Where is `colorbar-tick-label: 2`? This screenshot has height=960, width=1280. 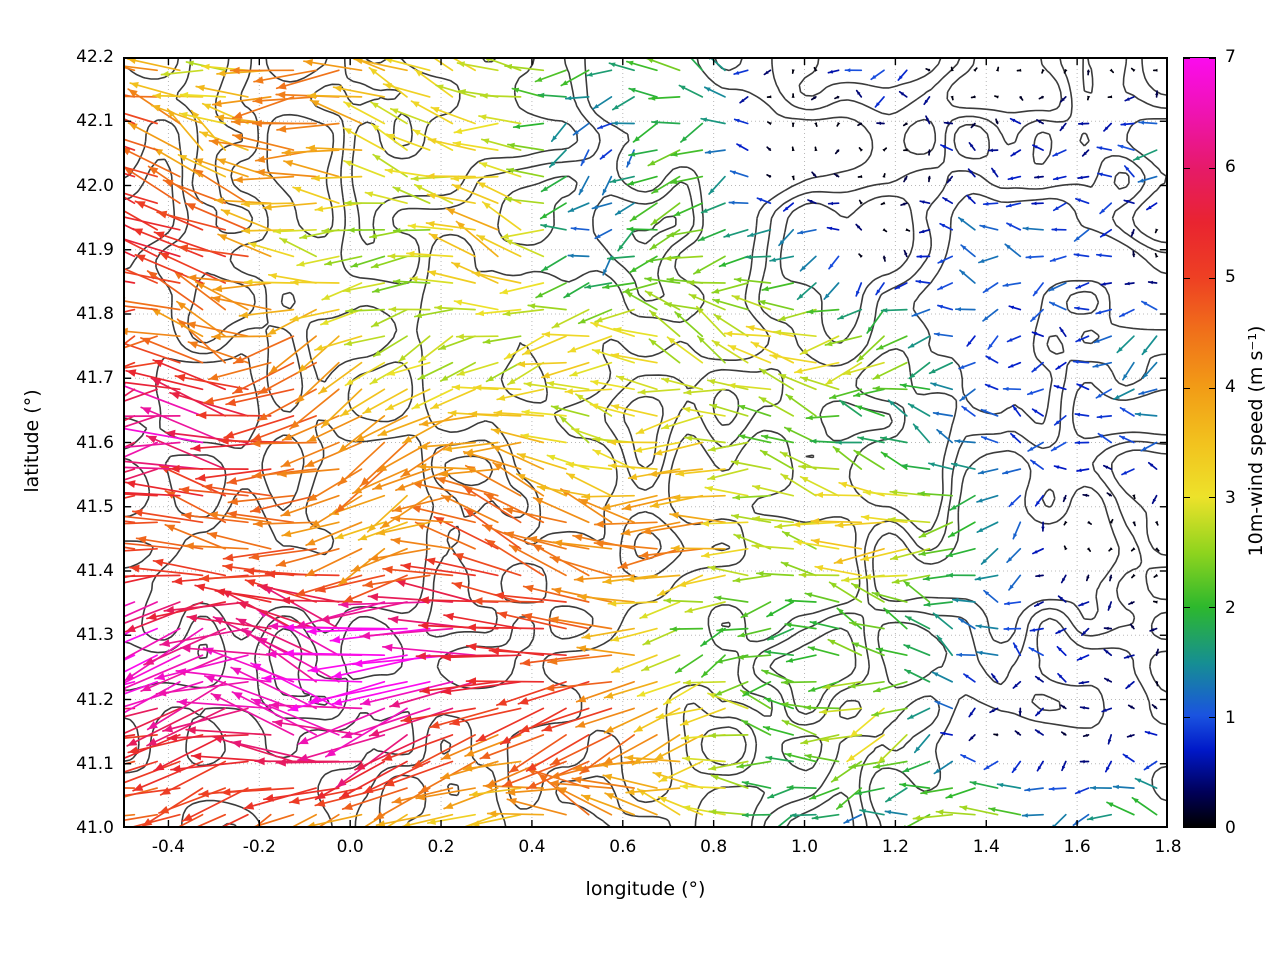
colorbar-tick-label: 2 is located at coordinates (1230, 607).